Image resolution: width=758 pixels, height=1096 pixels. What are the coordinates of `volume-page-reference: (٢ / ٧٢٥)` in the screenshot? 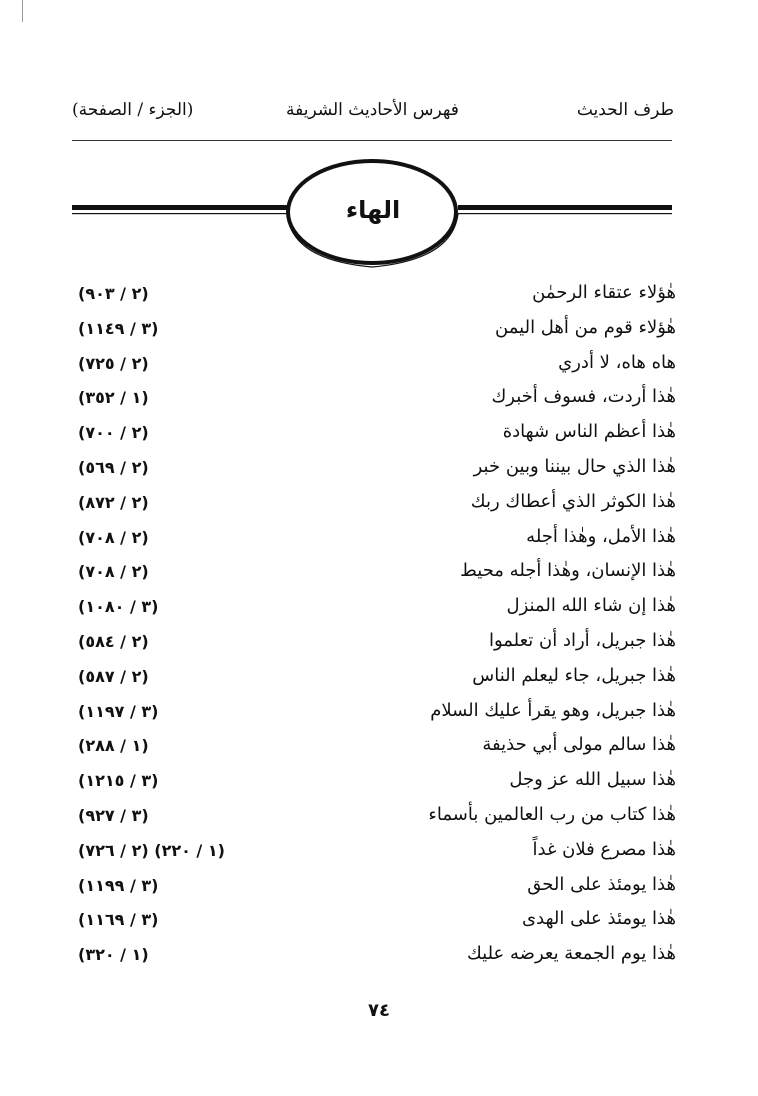 It's located at (113, 363).